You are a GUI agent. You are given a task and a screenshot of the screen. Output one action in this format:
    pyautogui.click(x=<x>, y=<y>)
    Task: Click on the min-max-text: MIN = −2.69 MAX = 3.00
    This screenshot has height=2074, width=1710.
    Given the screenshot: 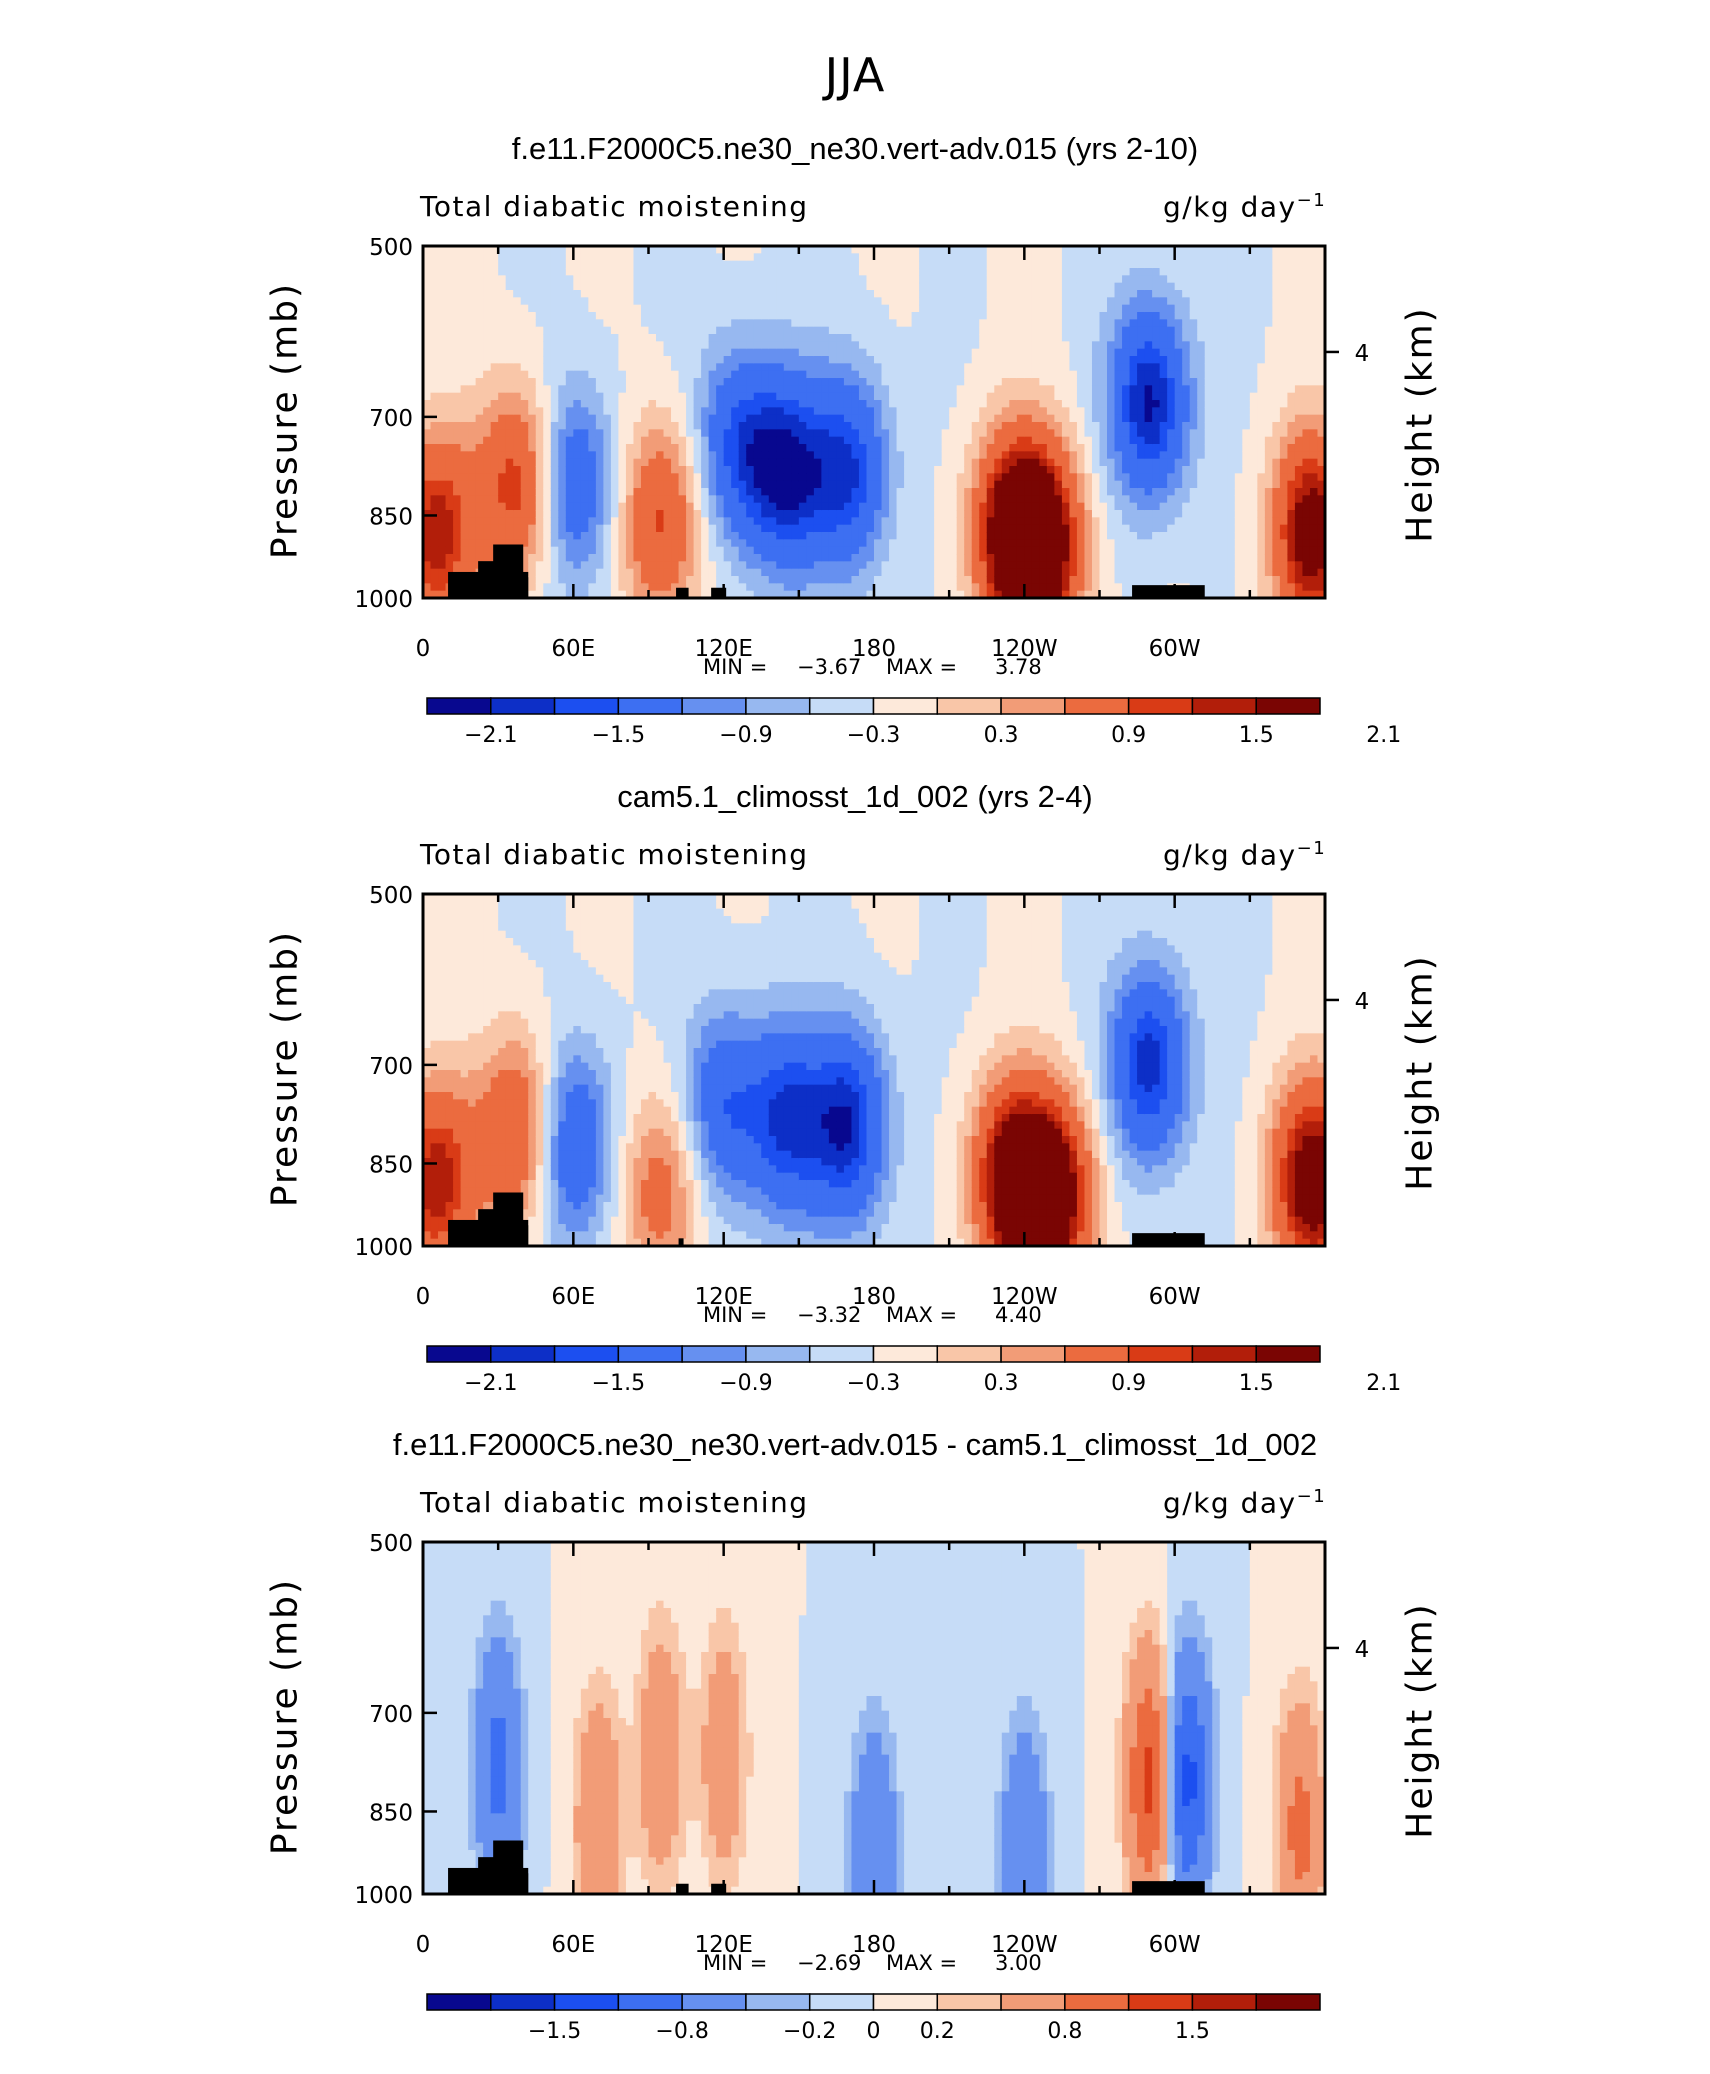 What is the action you would take?
    pyautogui.click(x=872, y=1963)
    